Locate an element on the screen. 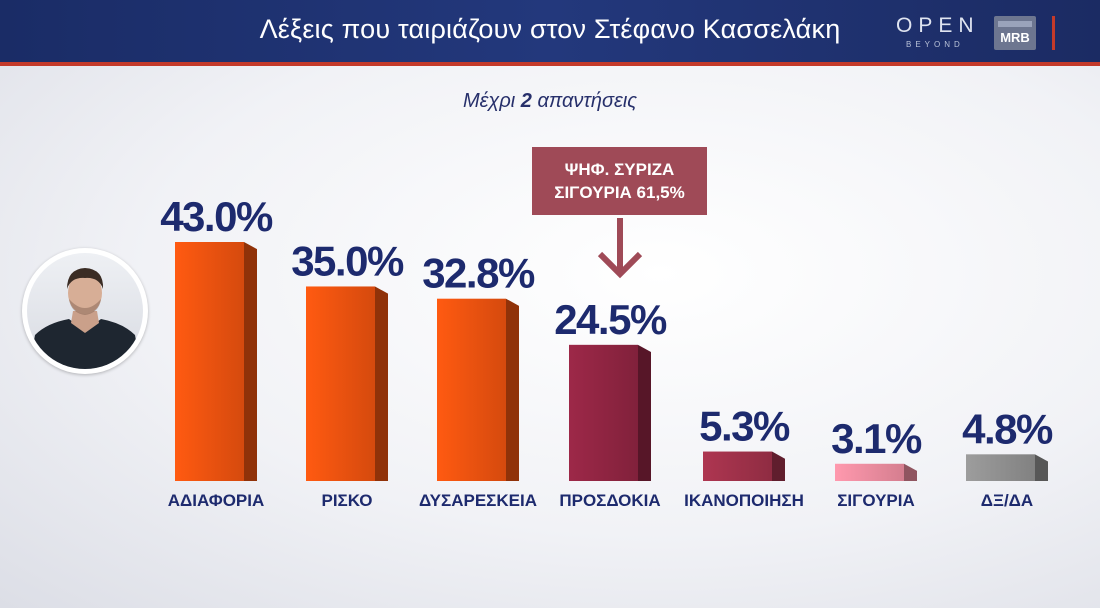 The width and height of the screenshot is (1100, 608). category-label-4: ΙΚΑΝΟΠΟΙΗΣΗ is located at coordinates (744, 500).